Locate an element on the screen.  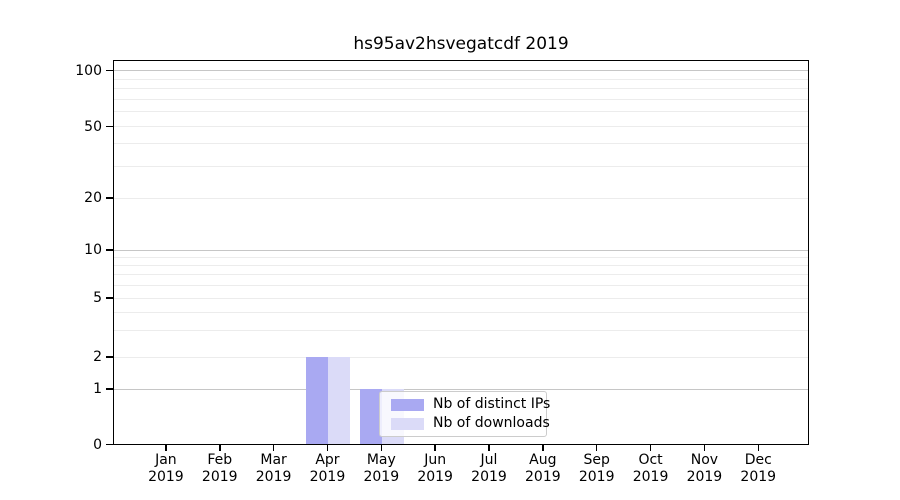
legend-item-distinct-ips: Nb of distinct IPs is located at coordinates (470, 404).